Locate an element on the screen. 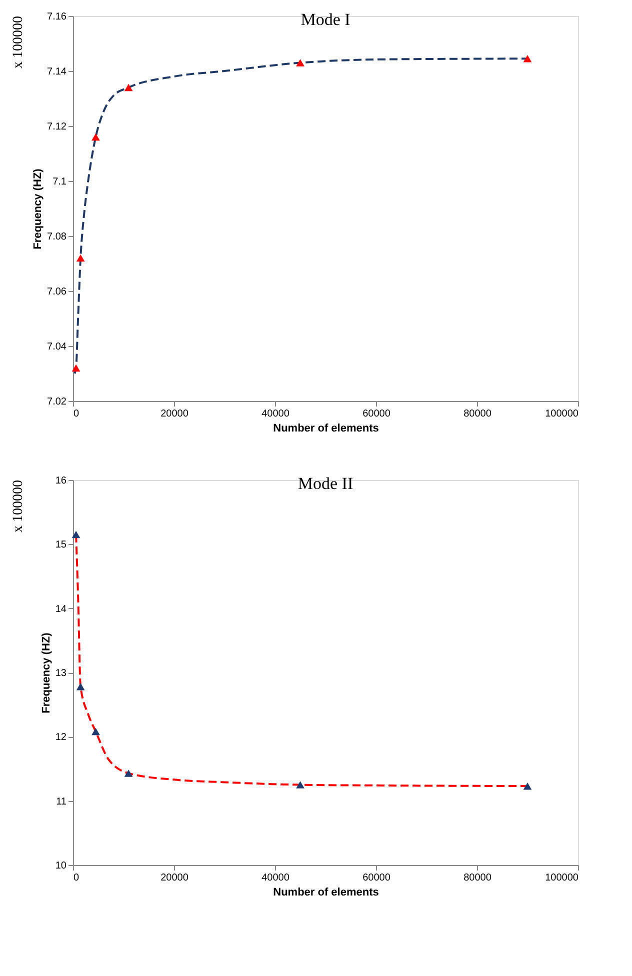 This screenshot has height=976, width=632. y-tick-label: 7.1 is located at coordinates (59, 182).